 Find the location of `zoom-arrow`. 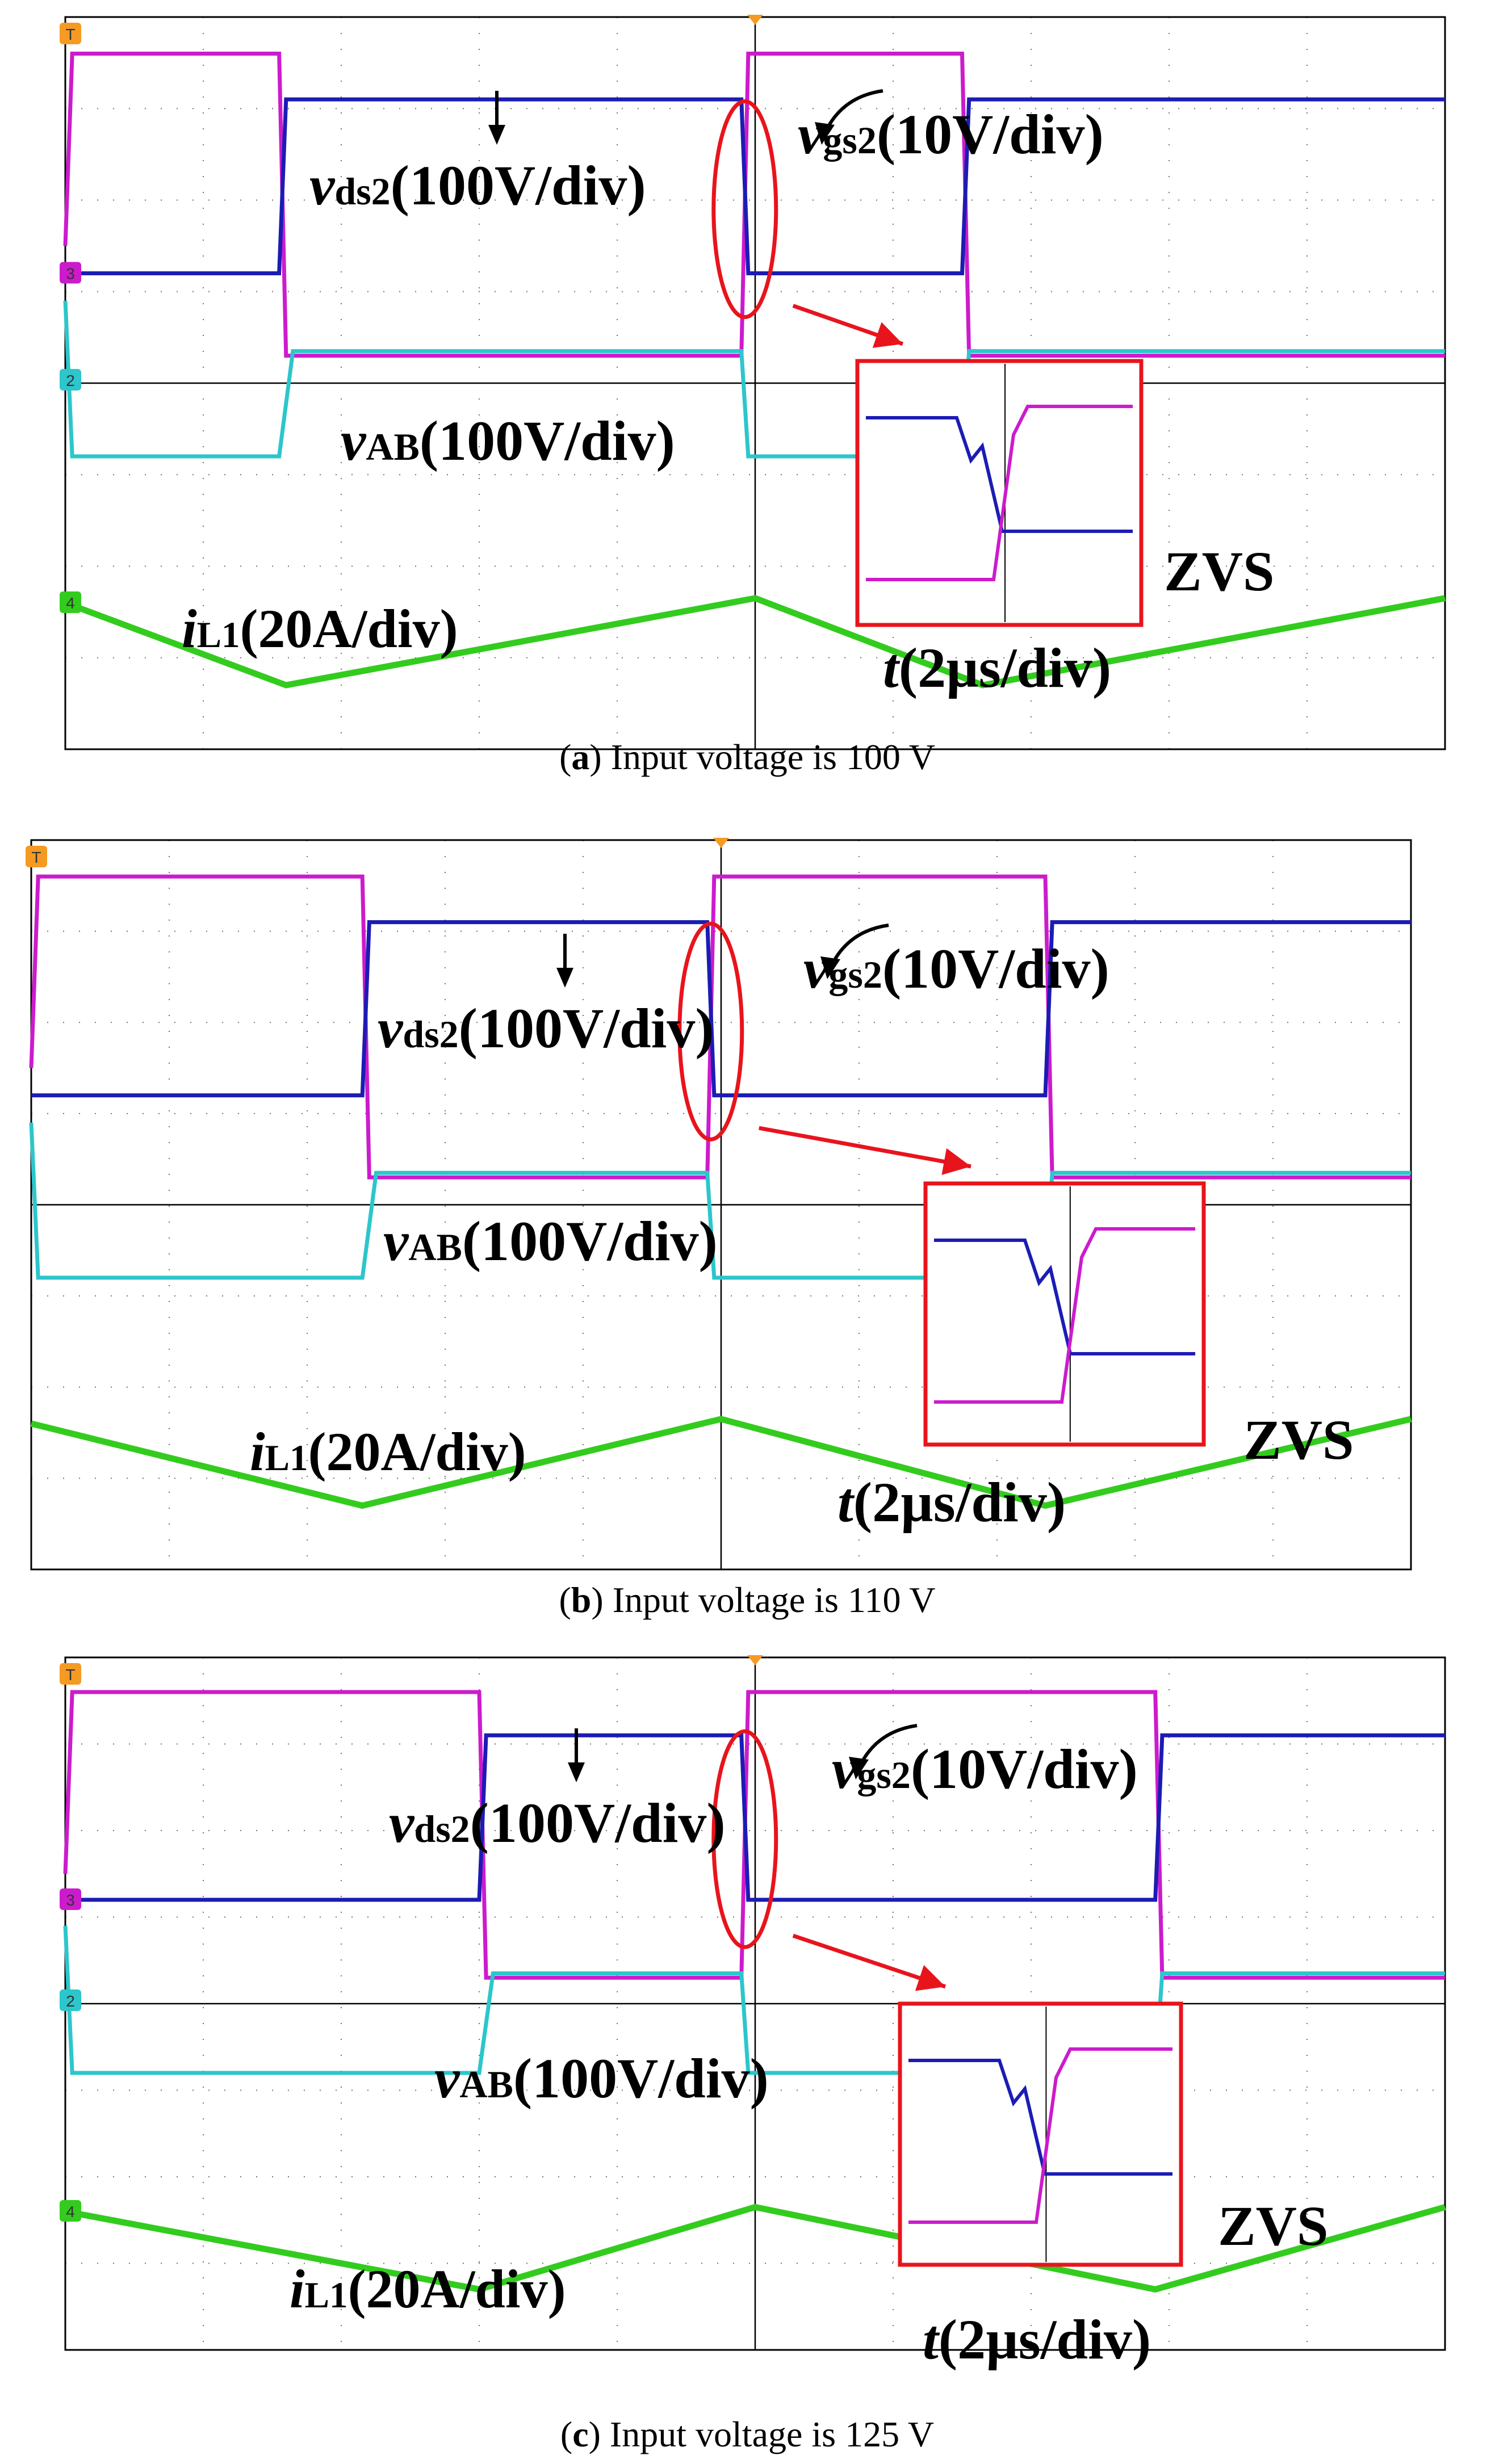

zoom-arrow is located at coordinates (865, 1148).